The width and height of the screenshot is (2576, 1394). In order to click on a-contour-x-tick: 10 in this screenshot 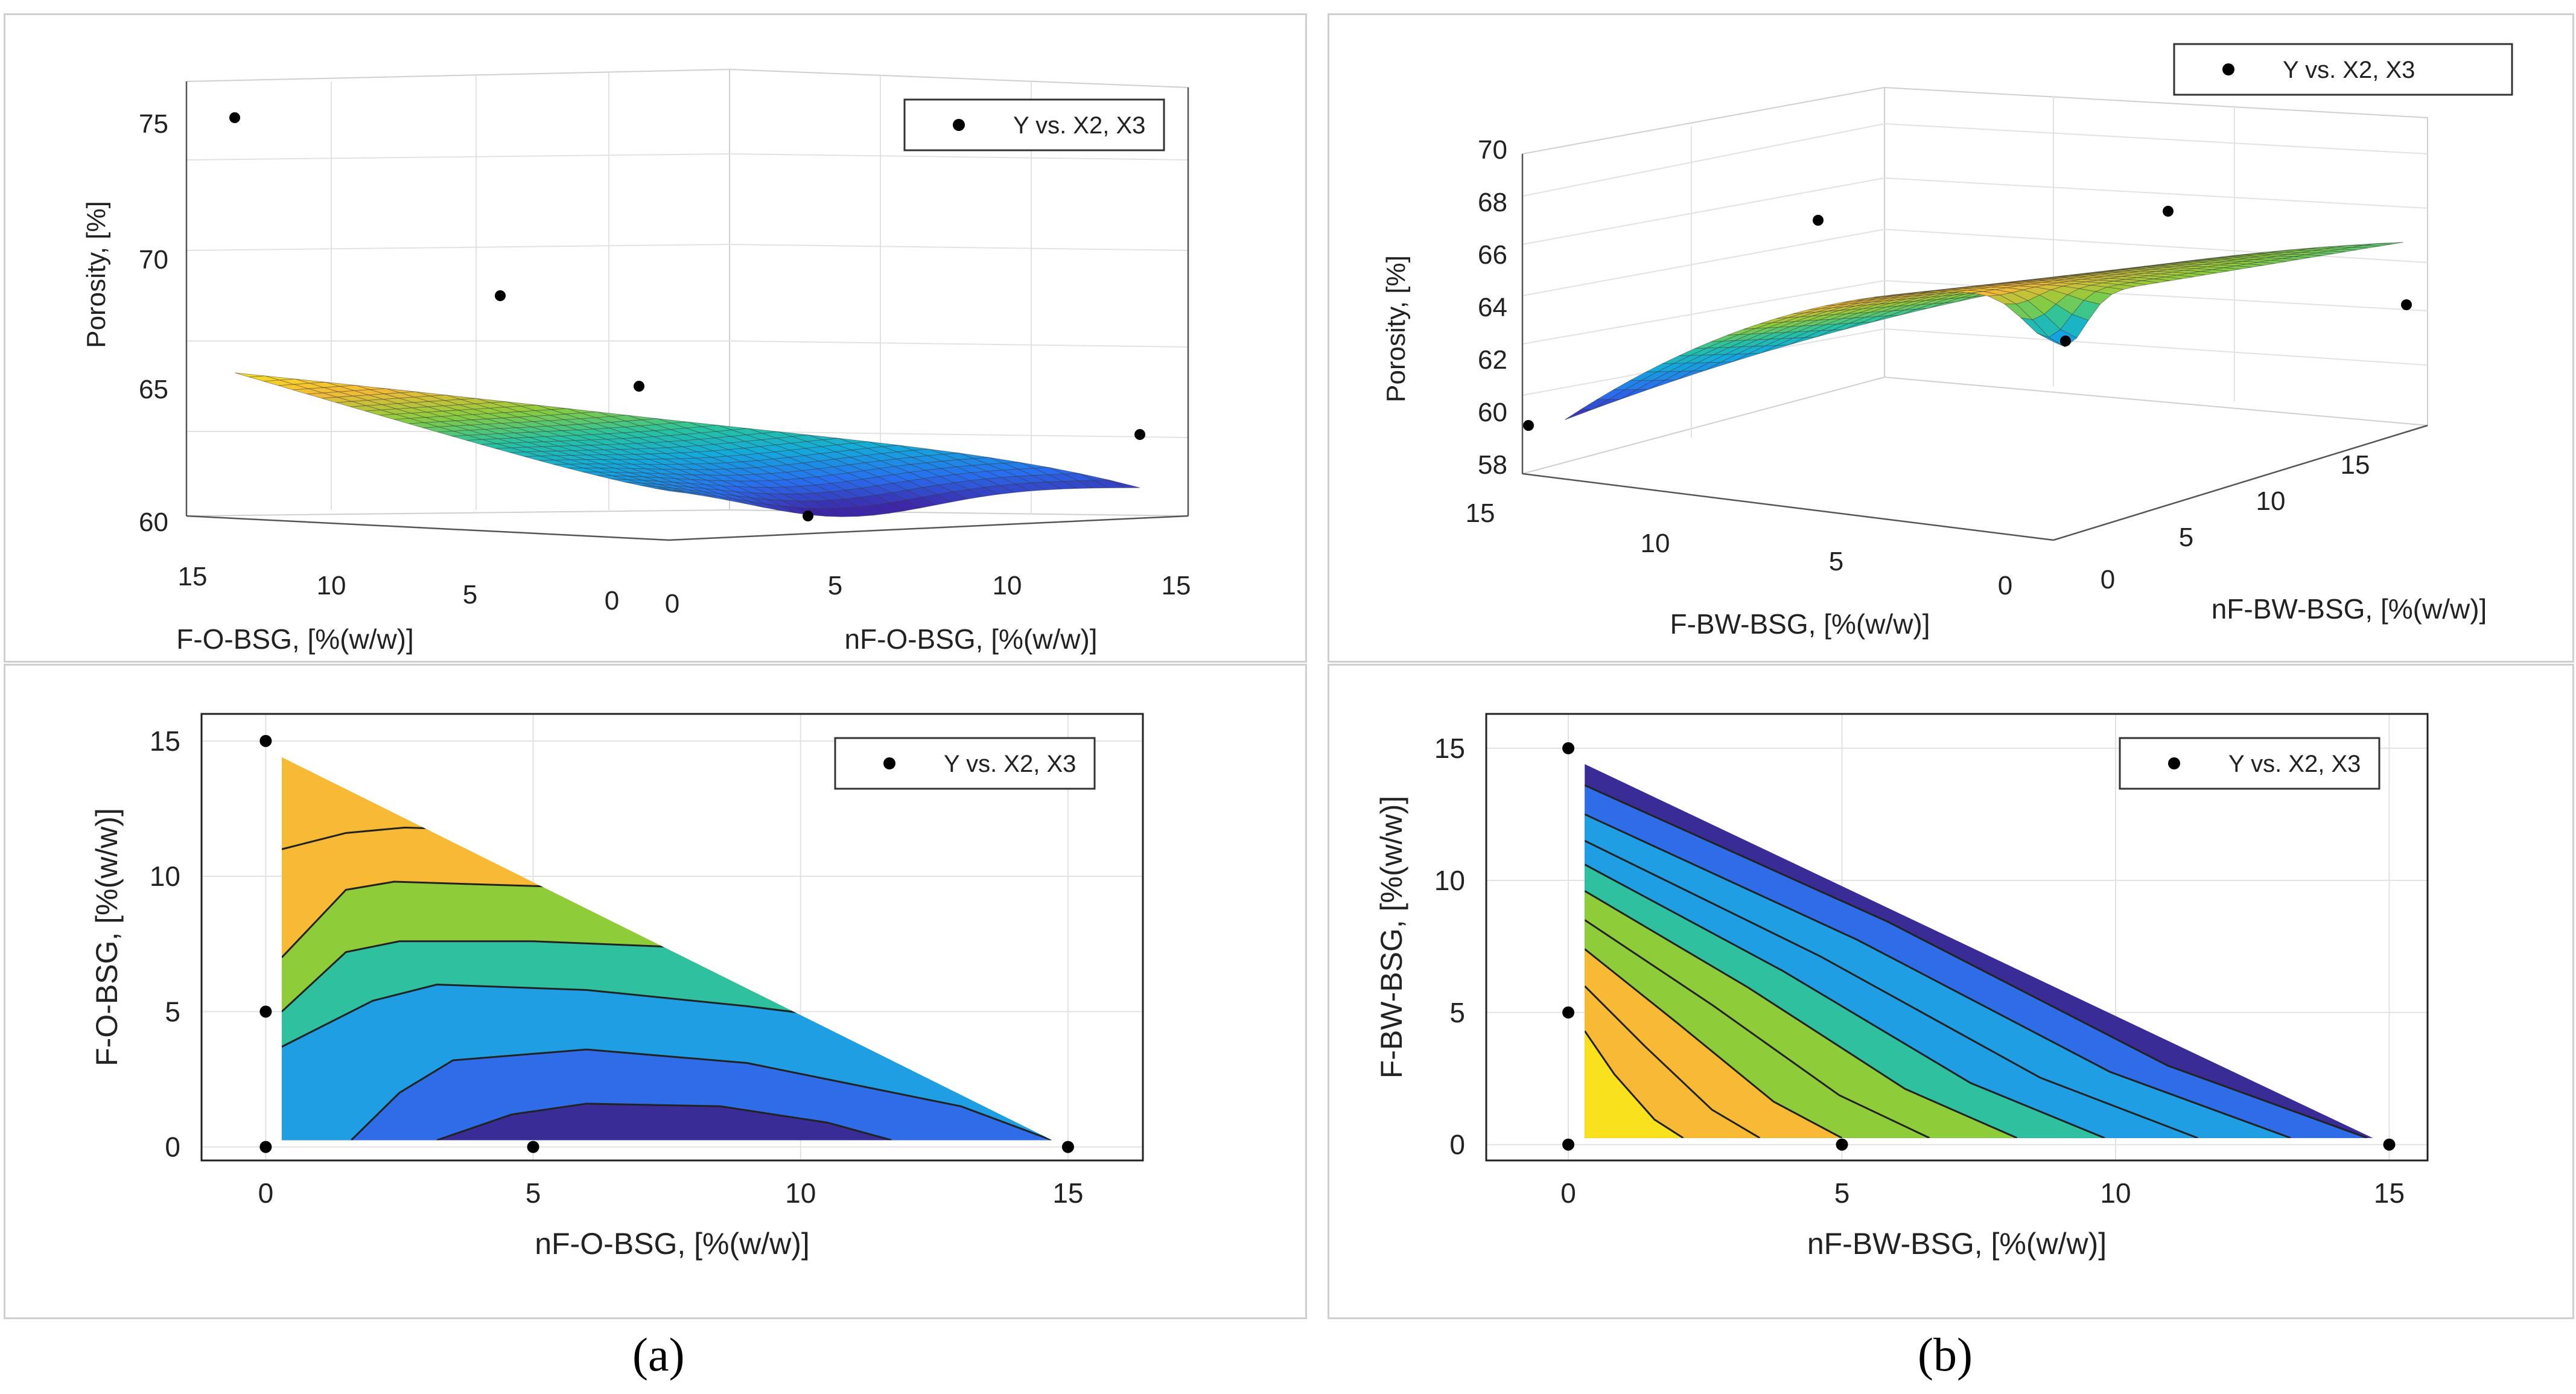, I will do `click(801, 1193)`.